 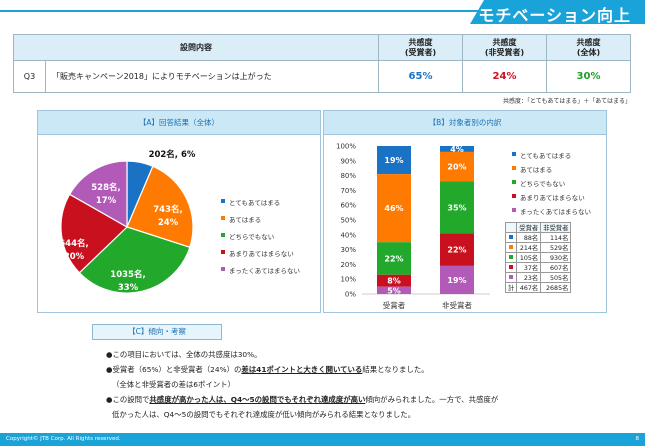 I want to click on question-header: 設問内容, so click(x=196, y=47).